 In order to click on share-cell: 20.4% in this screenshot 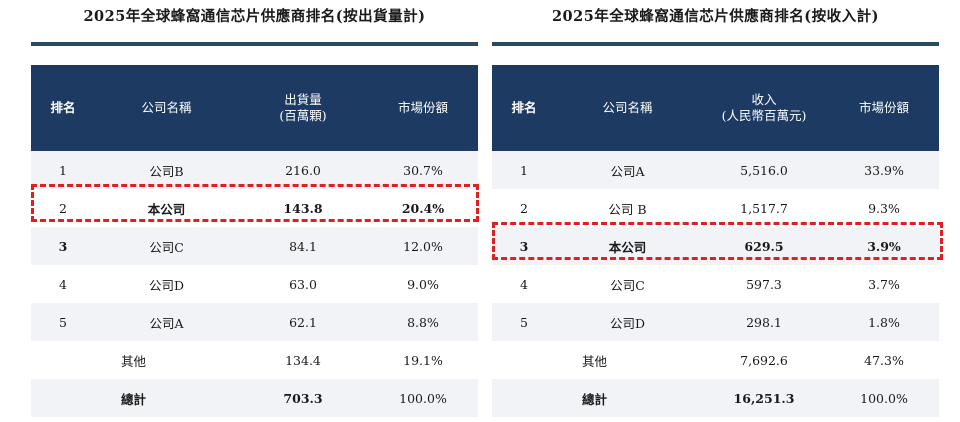, I will do `click(423, 208)`.